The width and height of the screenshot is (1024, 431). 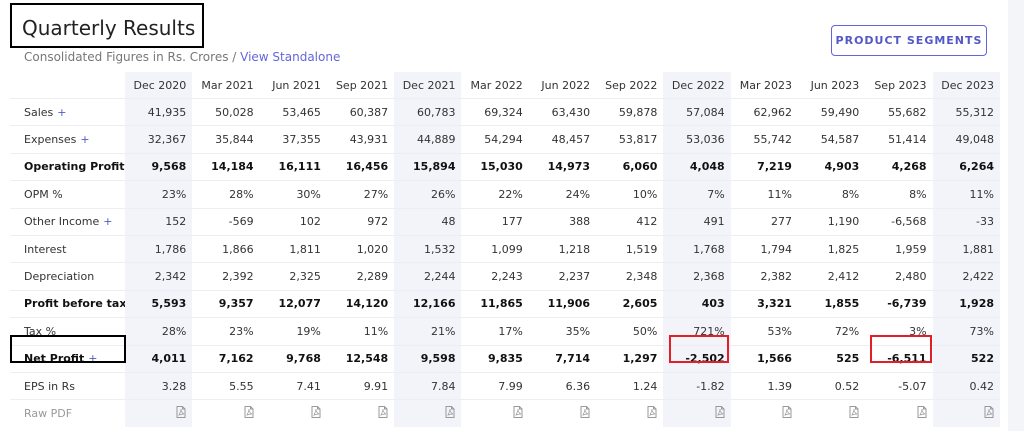 What do you see at coordinates (293, 139) in the screenshot?
I see `value-cell: 37,355` at bounding box center [293, 139].